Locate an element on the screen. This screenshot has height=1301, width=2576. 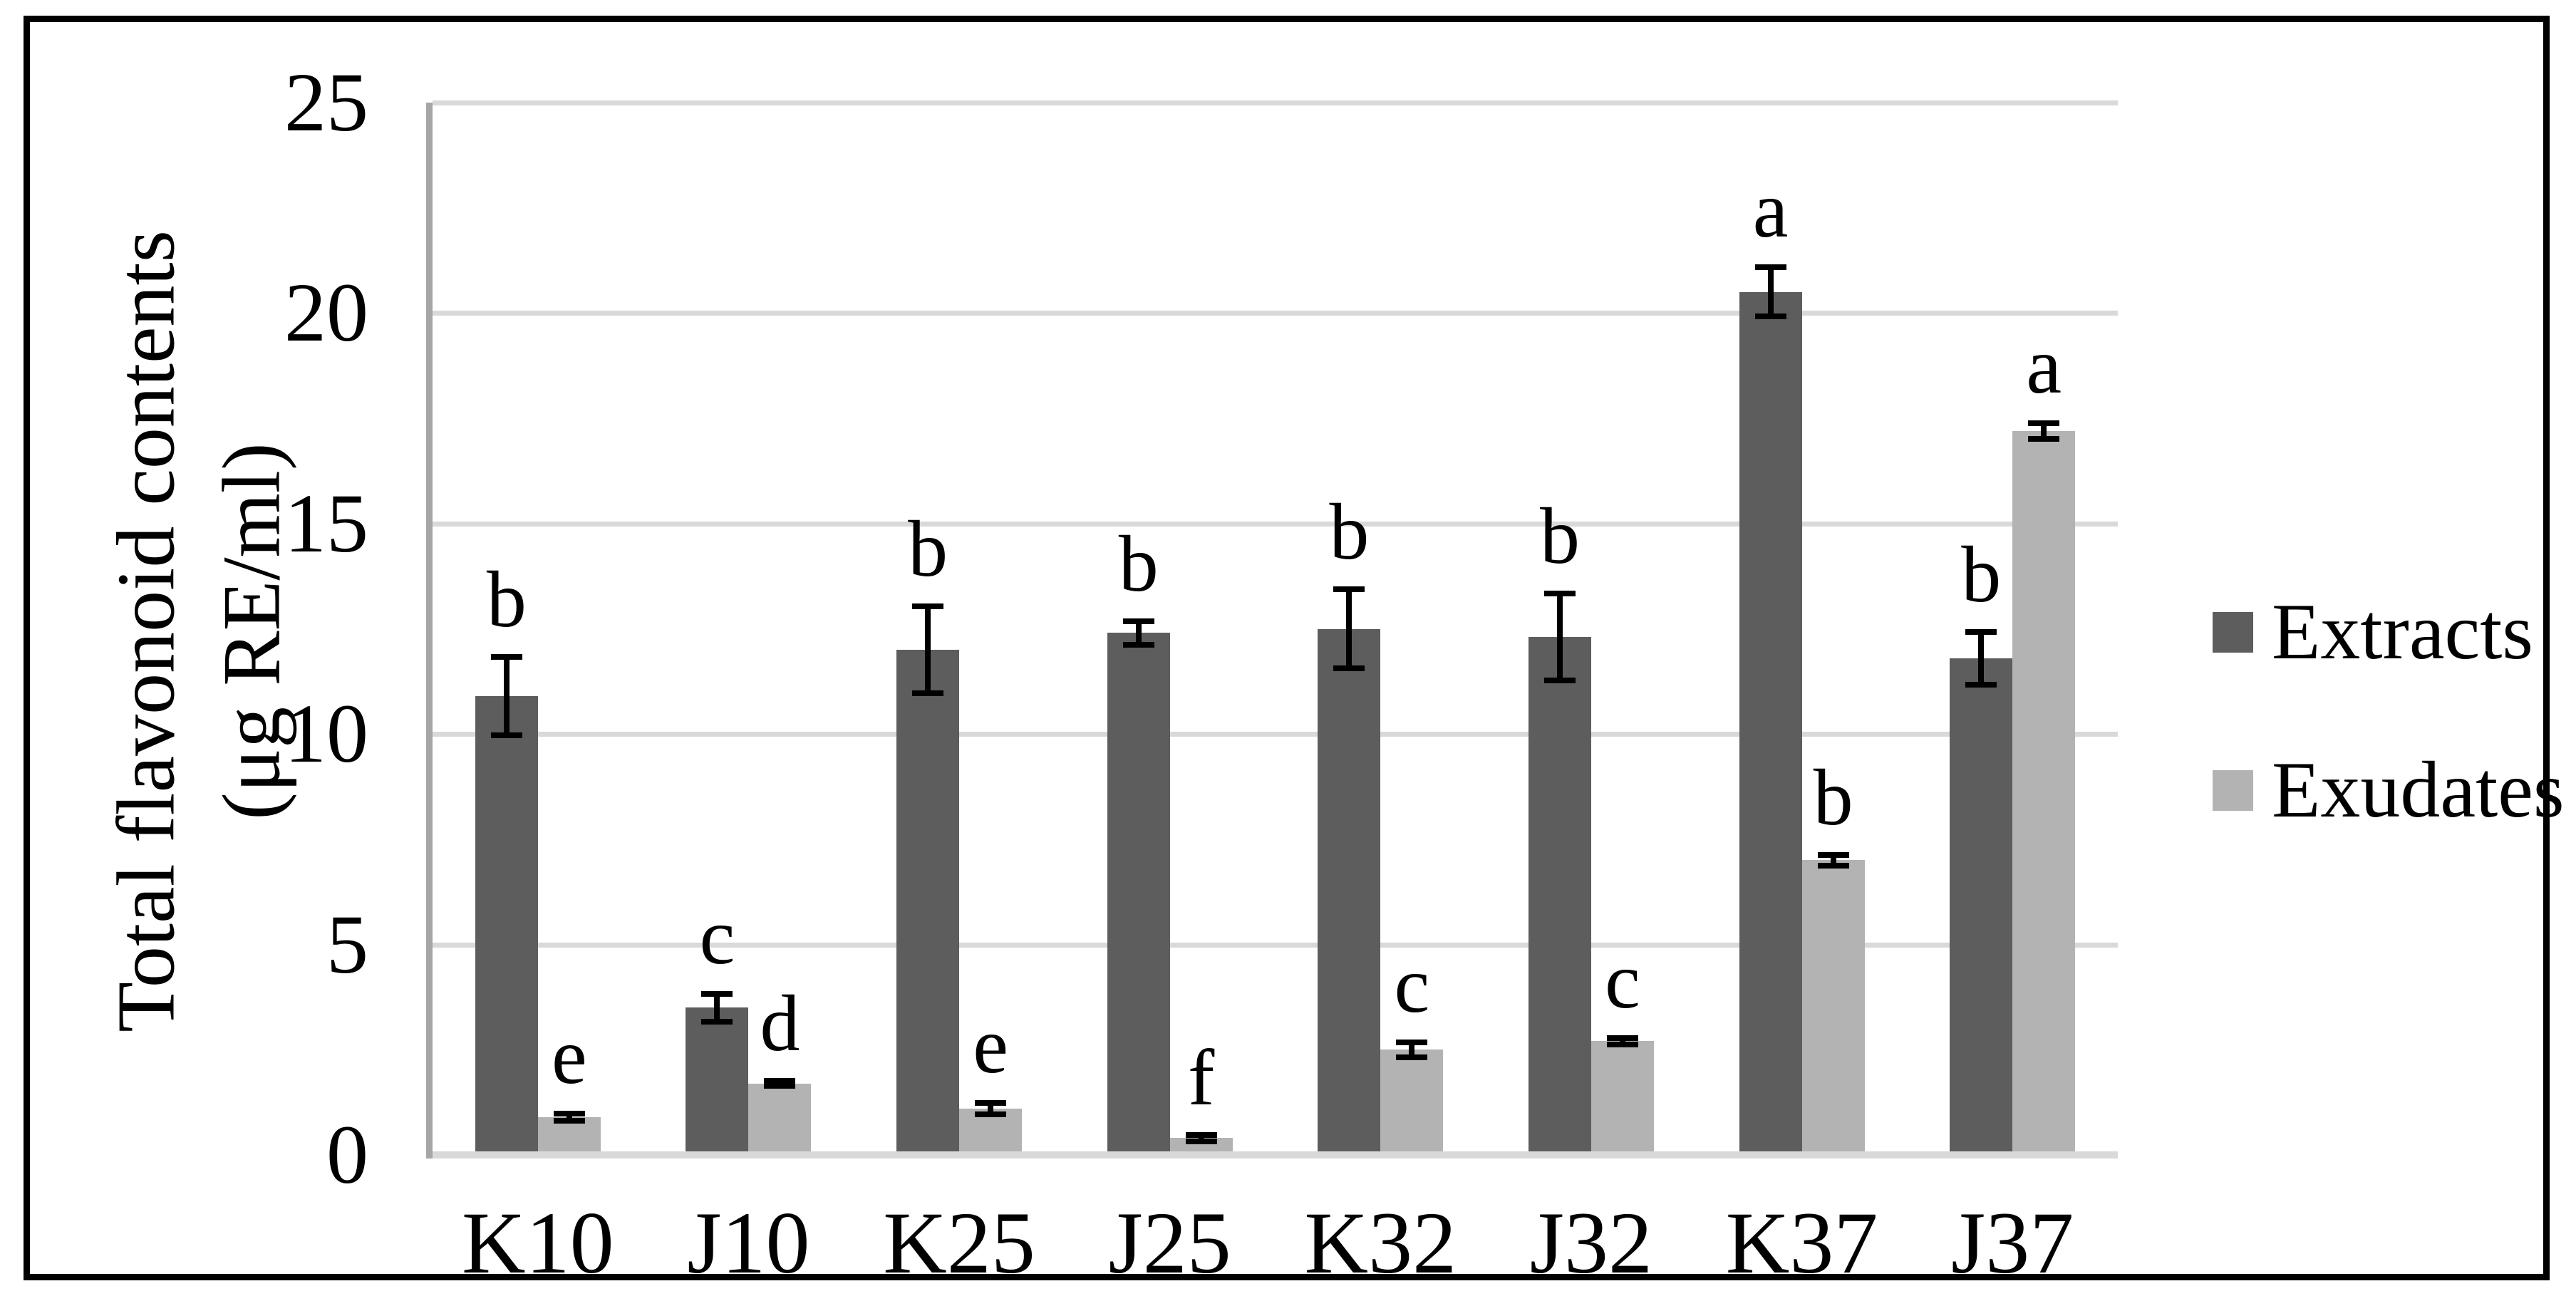
x-category-label-j10: J10 is located at coordinates (749, 1243).